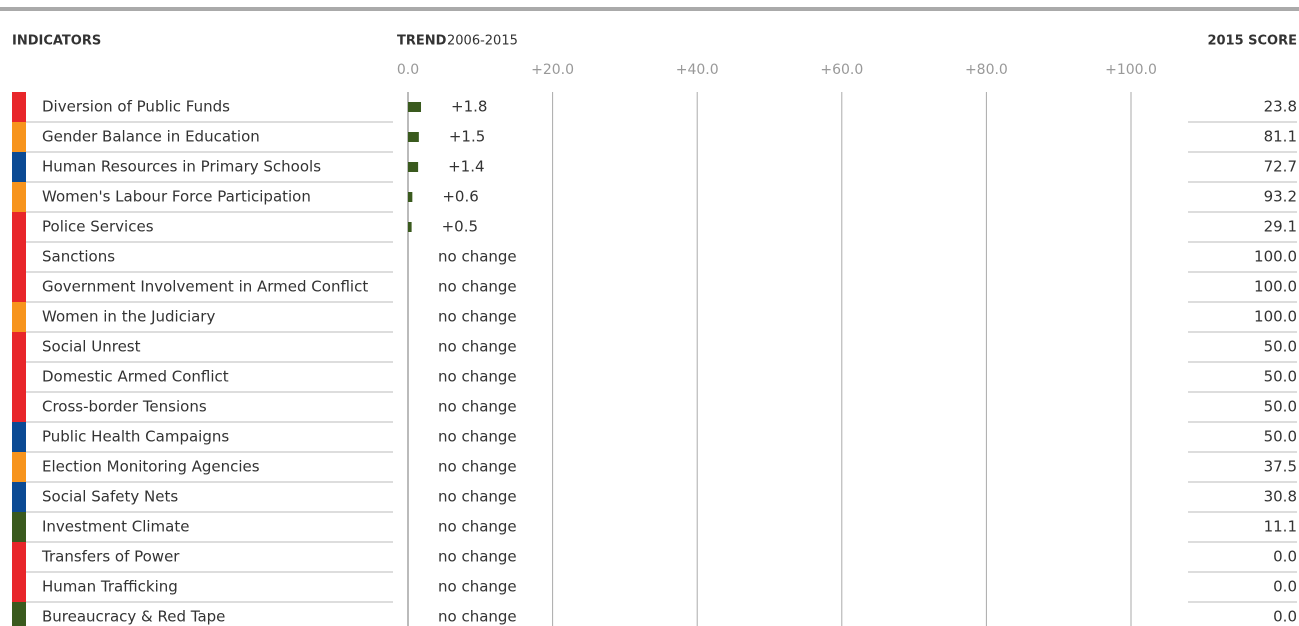 This screenshot has height=626, width=1299. What do you see at coordinates (552, 70) in the screenshot?
I see `x-tick-label: +20.0` at bounding box center [552, 70].